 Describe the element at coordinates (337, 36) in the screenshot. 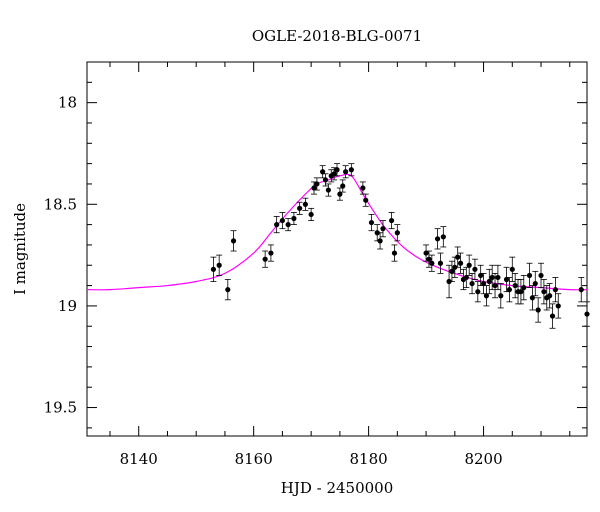

I see `chart-title: OGLE-2018-BLG-0071` at that location.